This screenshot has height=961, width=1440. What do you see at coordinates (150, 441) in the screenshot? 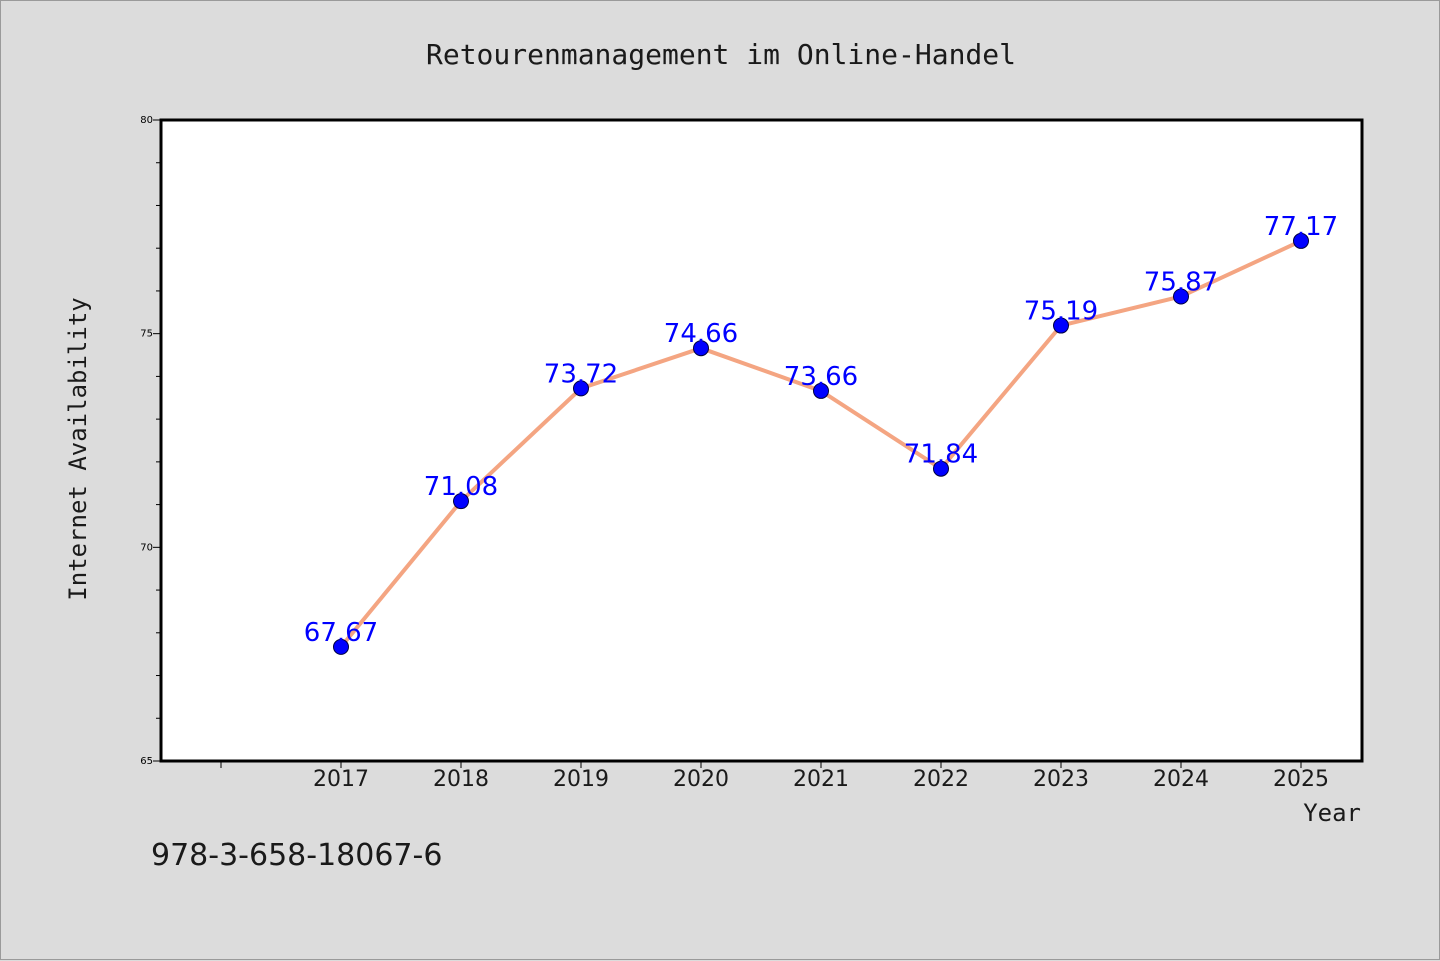
I see `y-axis: 65 70 75 80` at bounding box center [150, 441].